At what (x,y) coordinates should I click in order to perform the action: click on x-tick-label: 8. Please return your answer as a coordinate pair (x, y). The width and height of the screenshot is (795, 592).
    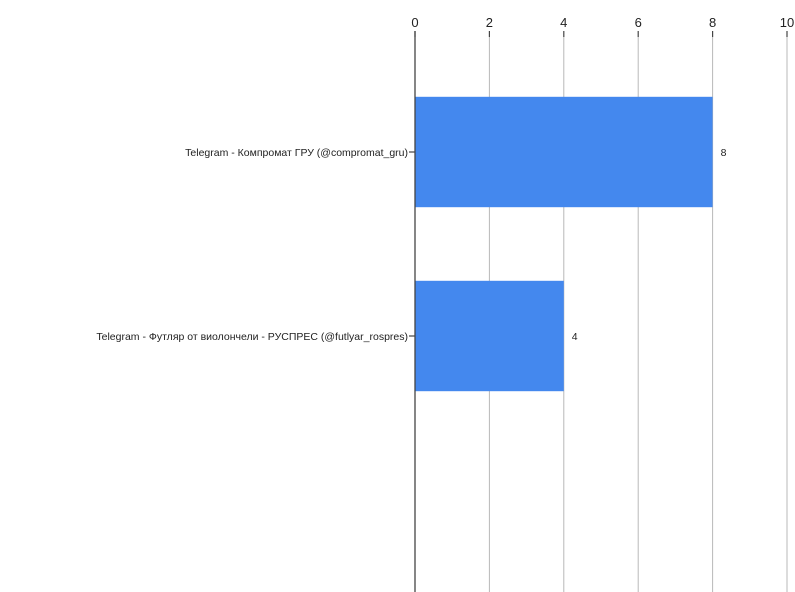
    Looking at the image, I should click on (712, 22).